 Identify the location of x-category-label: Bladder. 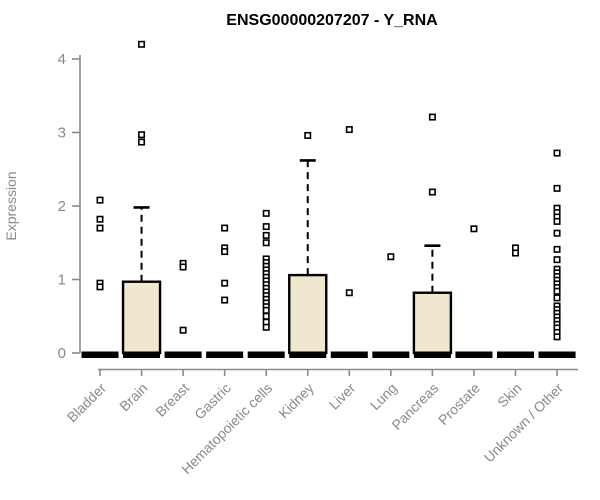
(87, 403).